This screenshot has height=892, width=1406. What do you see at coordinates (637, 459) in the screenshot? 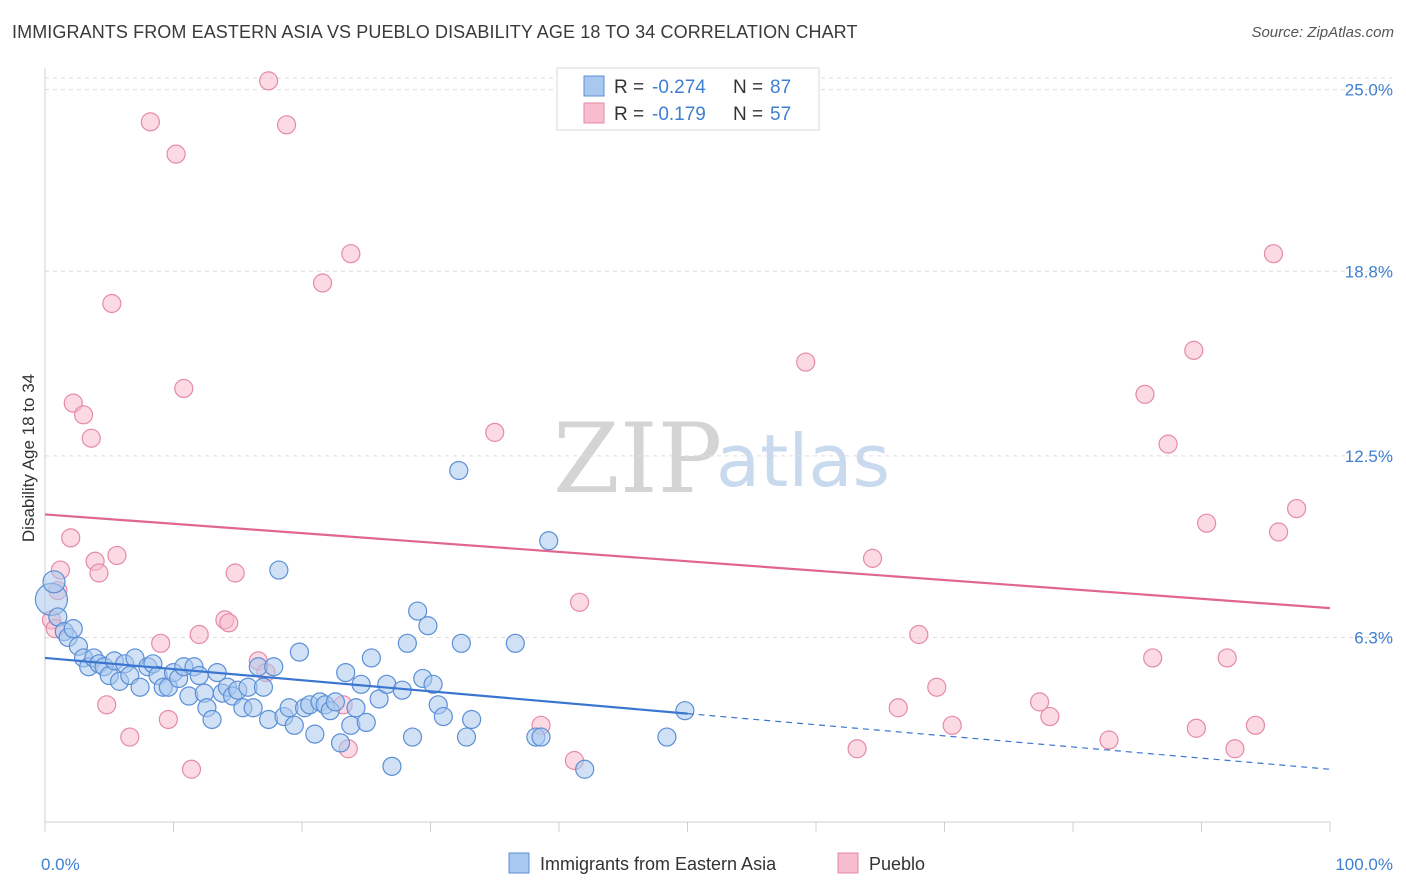
I see `watermark-zip: ZIP` at bounding box center [637, 459].